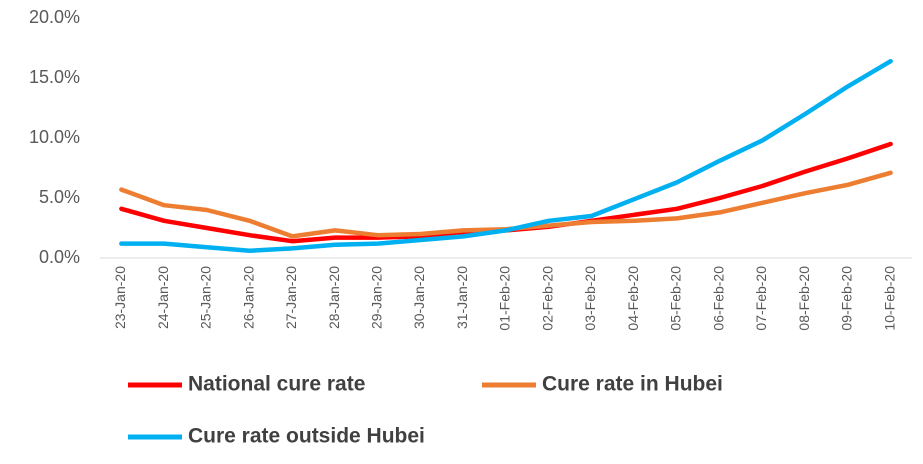 This screenshot has height=464, width=923. What do you see at coordinates (306, 436) in the screenshot?
I see `legend-label: Cure rate outside Hubei` at bounding box center [306, 436].